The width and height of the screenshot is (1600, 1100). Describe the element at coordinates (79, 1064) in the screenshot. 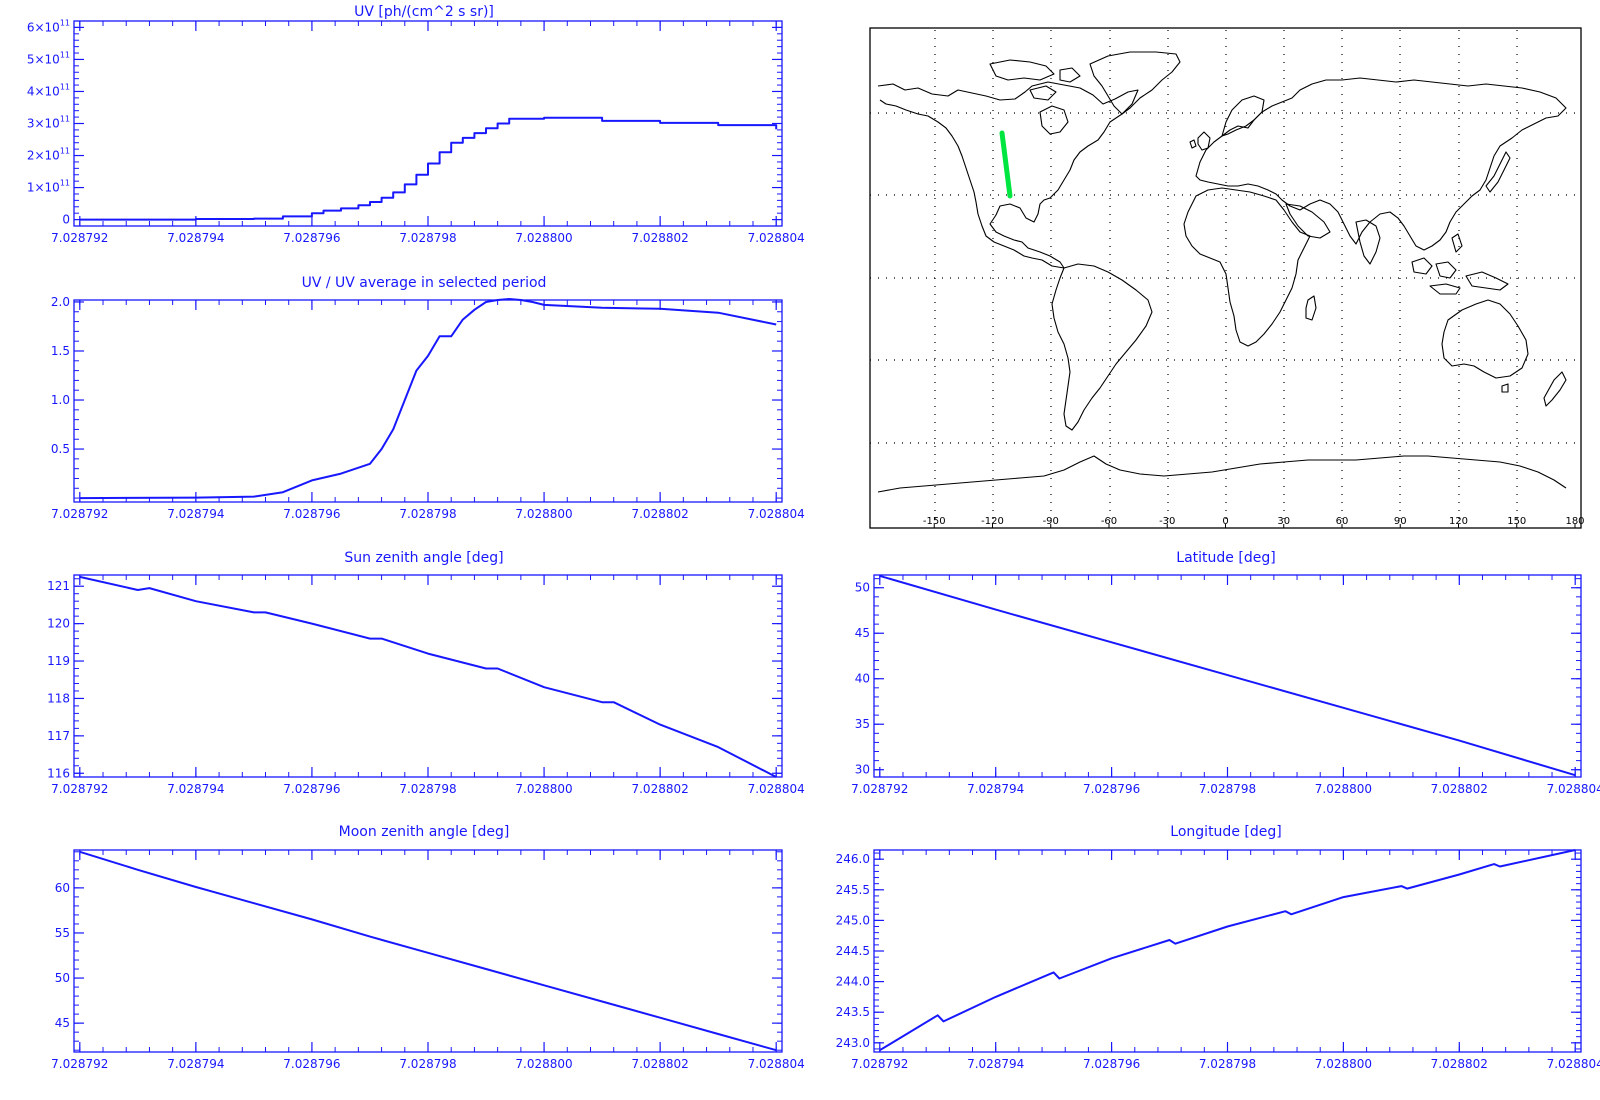

I see `moon-zenith-chart-x-tick-label: 7.028792` at that location.